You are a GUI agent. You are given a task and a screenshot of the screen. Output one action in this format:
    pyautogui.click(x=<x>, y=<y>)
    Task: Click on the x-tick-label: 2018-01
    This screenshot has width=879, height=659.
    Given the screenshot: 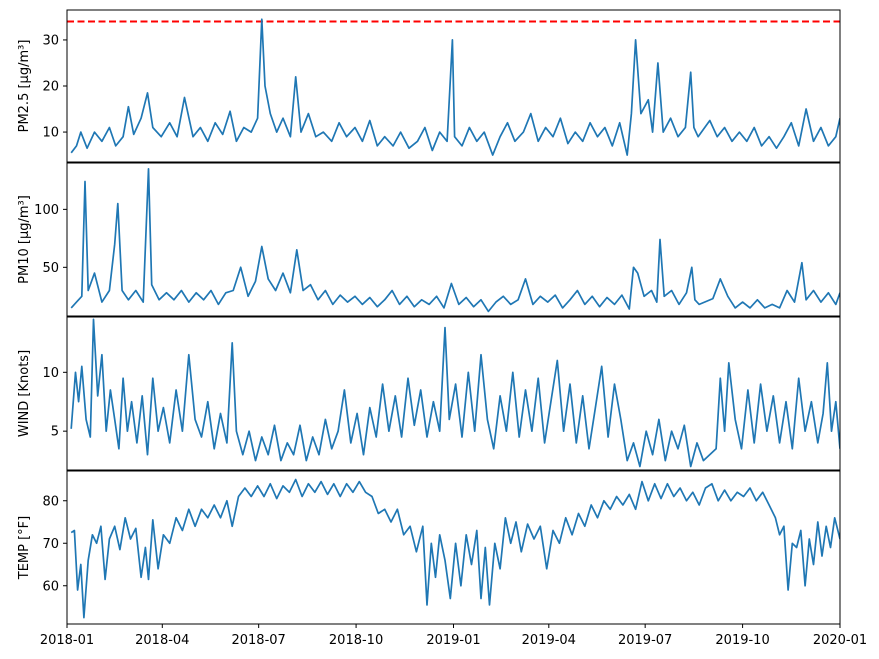 What is the action you would take?
    pyautogui.click(x=67, y=640)
    